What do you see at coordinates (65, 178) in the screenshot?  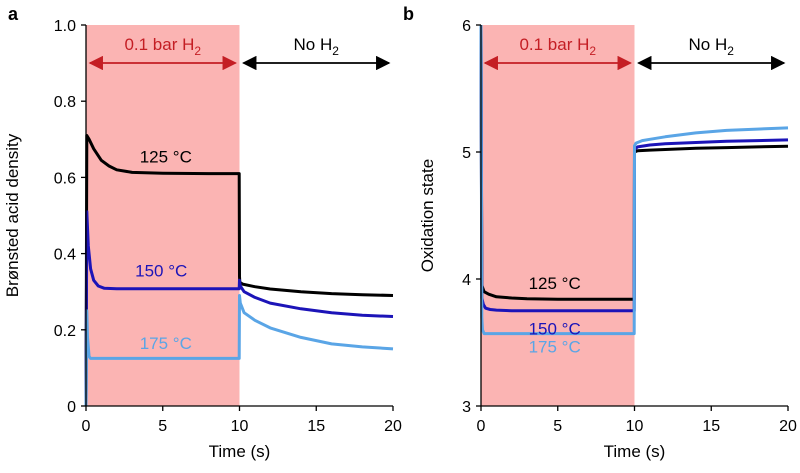 I see `y-tick-label: 0.6` at bounding box center [65, 178].